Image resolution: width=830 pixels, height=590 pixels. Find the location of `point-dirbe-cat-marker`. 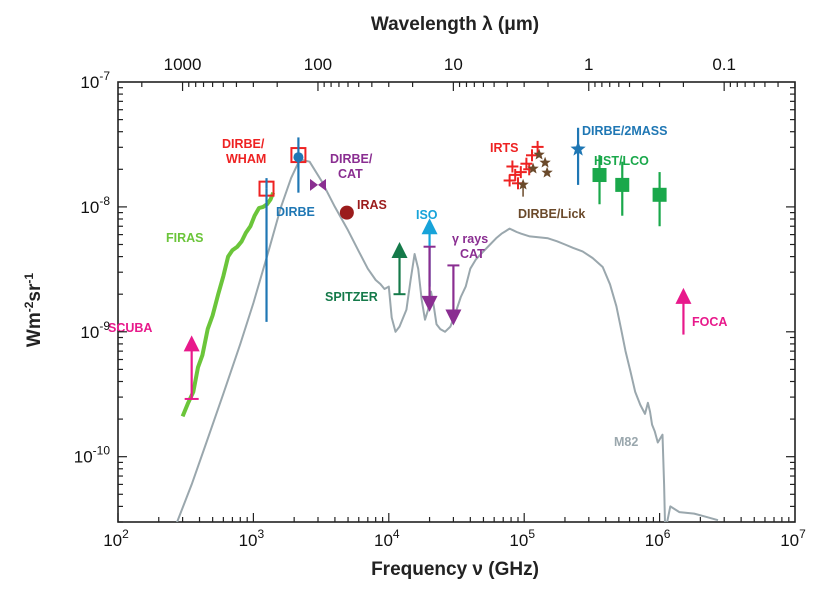

point-dirbe-cat-marker is located at coordinates (318, 184).